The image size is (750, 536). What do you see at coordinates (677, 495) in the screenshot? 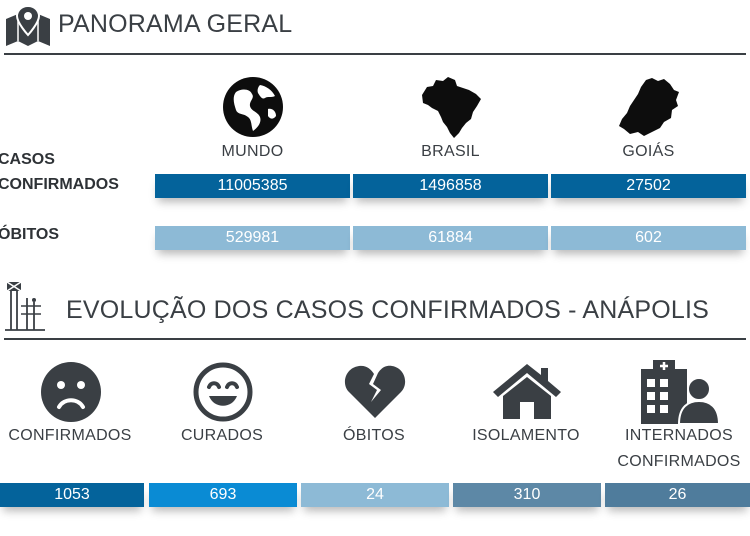
I see `internados-value: 26` at bounding box center [677, 495].